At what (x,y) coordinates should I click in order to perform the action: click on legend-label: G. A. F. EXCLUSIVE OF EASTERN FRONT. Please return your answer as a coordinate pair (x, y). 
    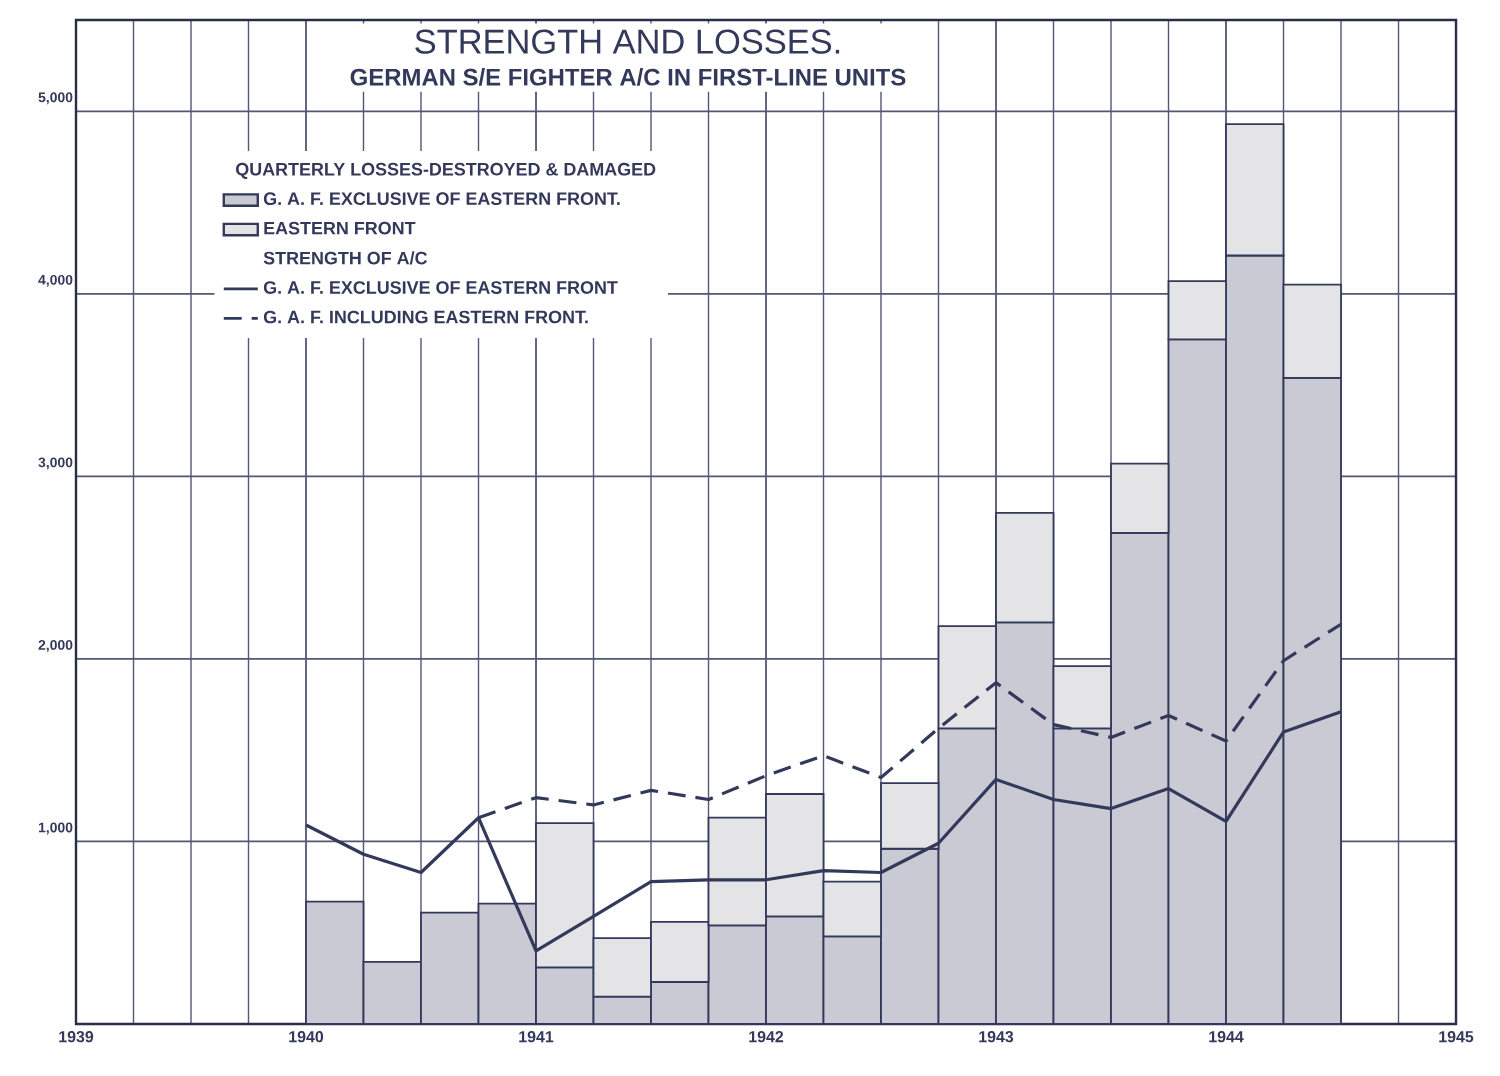
    Looking at the image, I should click on (440, 287).